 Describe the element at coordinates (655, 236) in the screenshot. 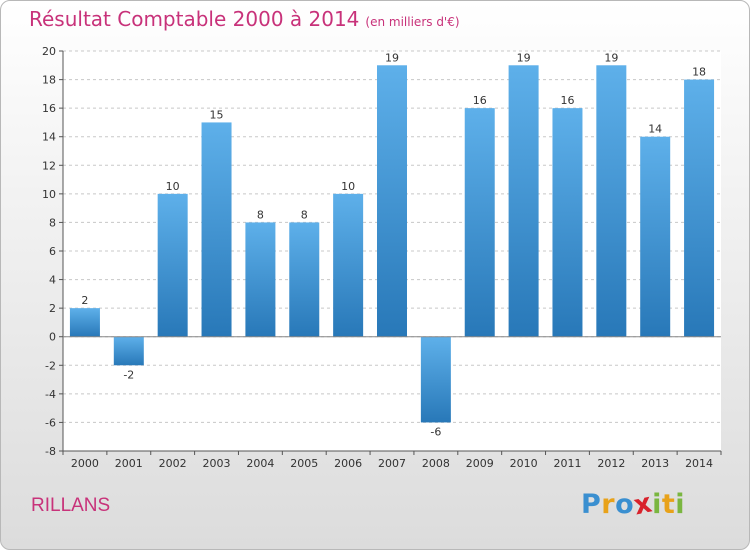

I see `bar-2013` at that location.